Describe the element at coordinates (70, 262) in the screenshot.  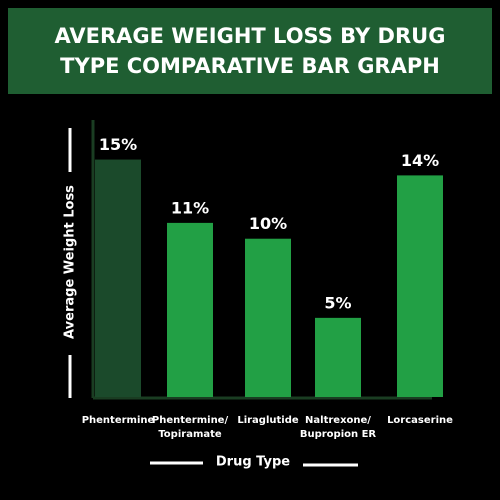
I see `y-axis-label: Average Weight Loss` at that location.